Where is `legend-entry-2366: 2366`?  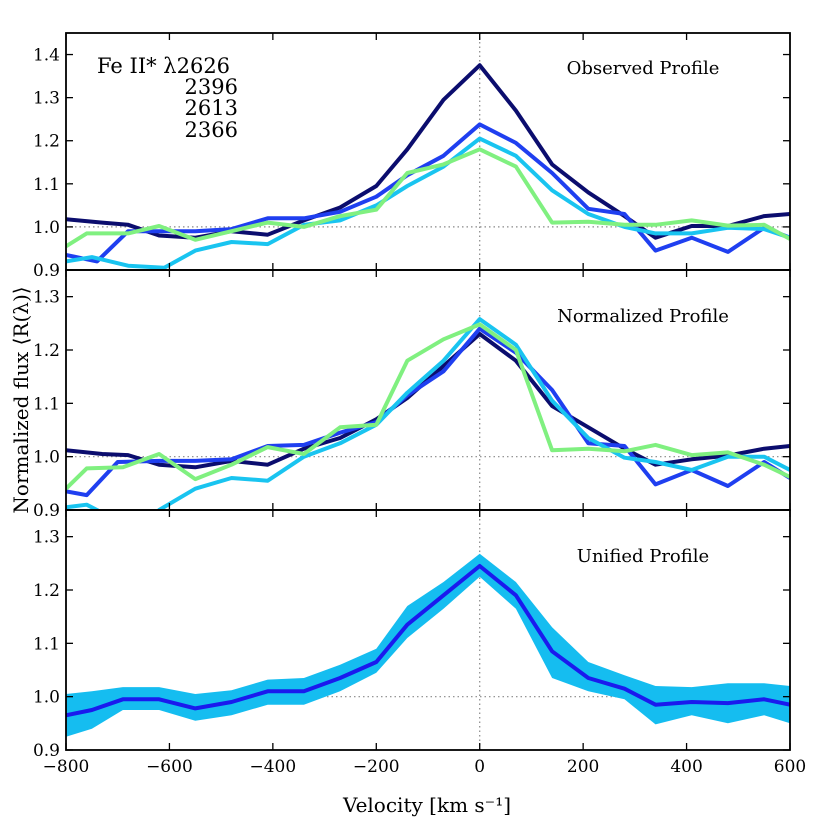
legend-entry-2366: 2366 is located at coordinates (211, 130).